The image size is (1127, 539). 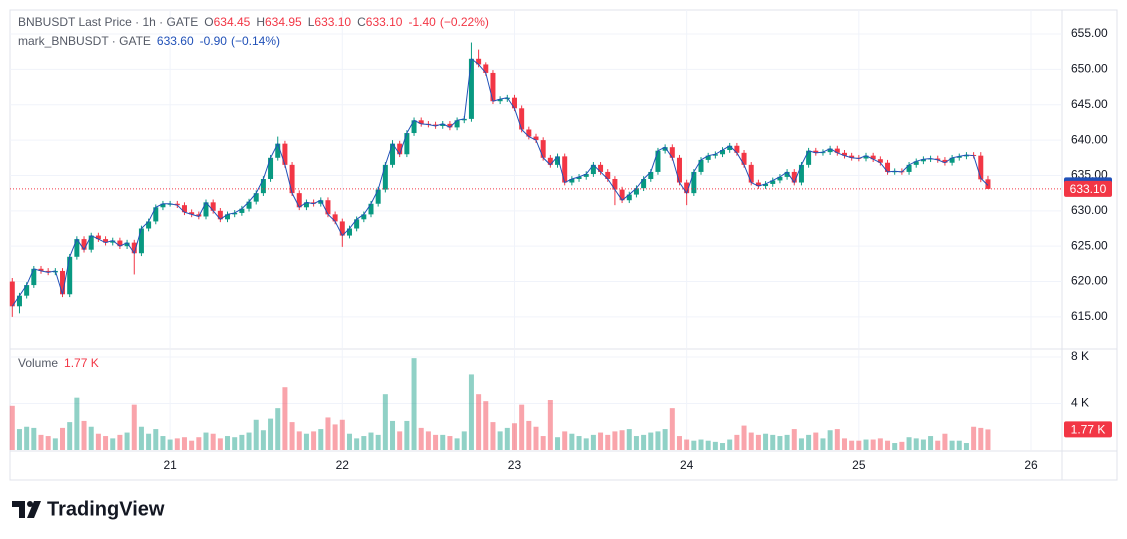 What do you see at coordinates (1089, 316) in the screenshot?
I see `y-tick-label: 615.00` at bounding box center [1089, 316].